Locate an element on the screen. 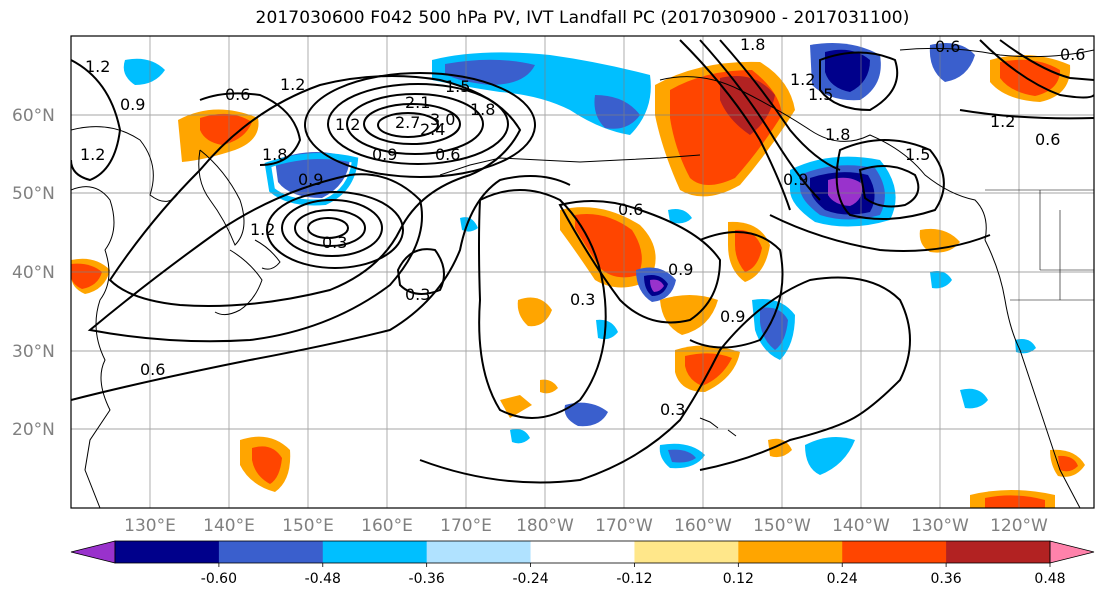  contour-label: 2.1 is located at coordinates (417, 102).